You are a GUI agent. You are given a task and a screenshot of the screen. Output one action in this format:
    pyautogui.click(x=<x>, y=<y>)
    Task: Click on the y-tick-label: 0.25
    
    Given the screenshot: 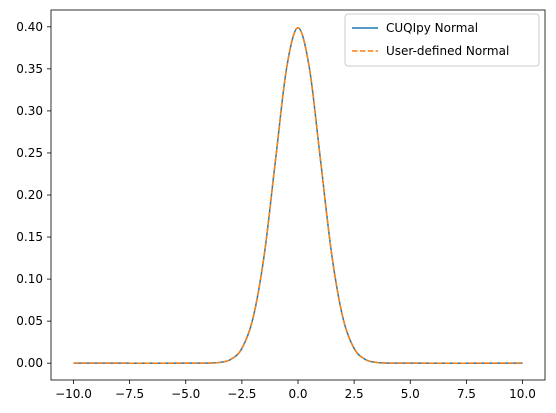 What is the action you would take?
    pyautogui.click(x=29, y=153)
    